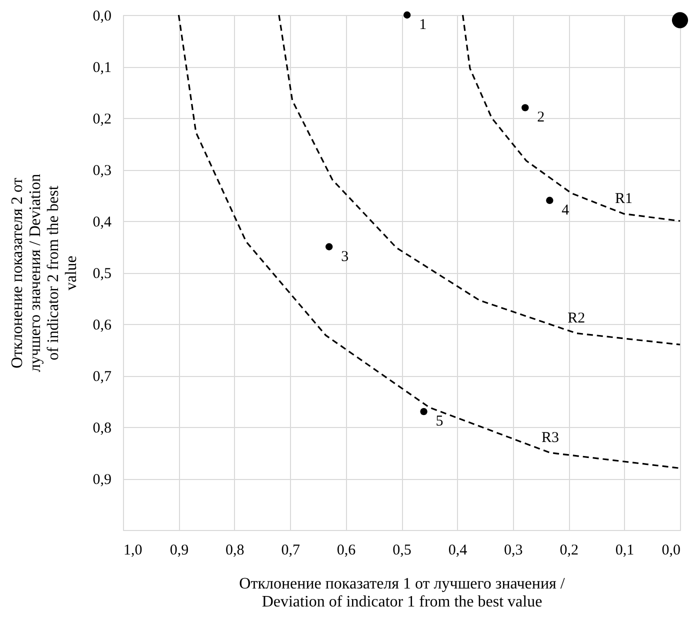  I want to click on x-tick-label: 0,8, so click(235, 550).